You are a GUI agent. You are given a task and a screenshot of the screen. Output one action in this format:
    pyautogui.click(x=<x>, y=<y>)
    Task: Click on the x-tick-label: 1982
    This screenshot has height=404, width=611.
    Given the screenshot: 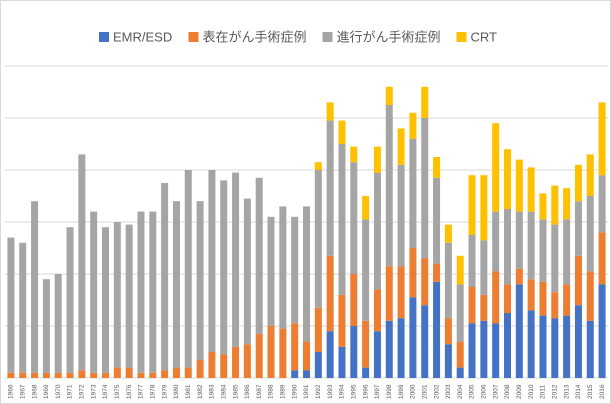 What is the action you would take?
    pyautogui.click(x=200, y=391)
    